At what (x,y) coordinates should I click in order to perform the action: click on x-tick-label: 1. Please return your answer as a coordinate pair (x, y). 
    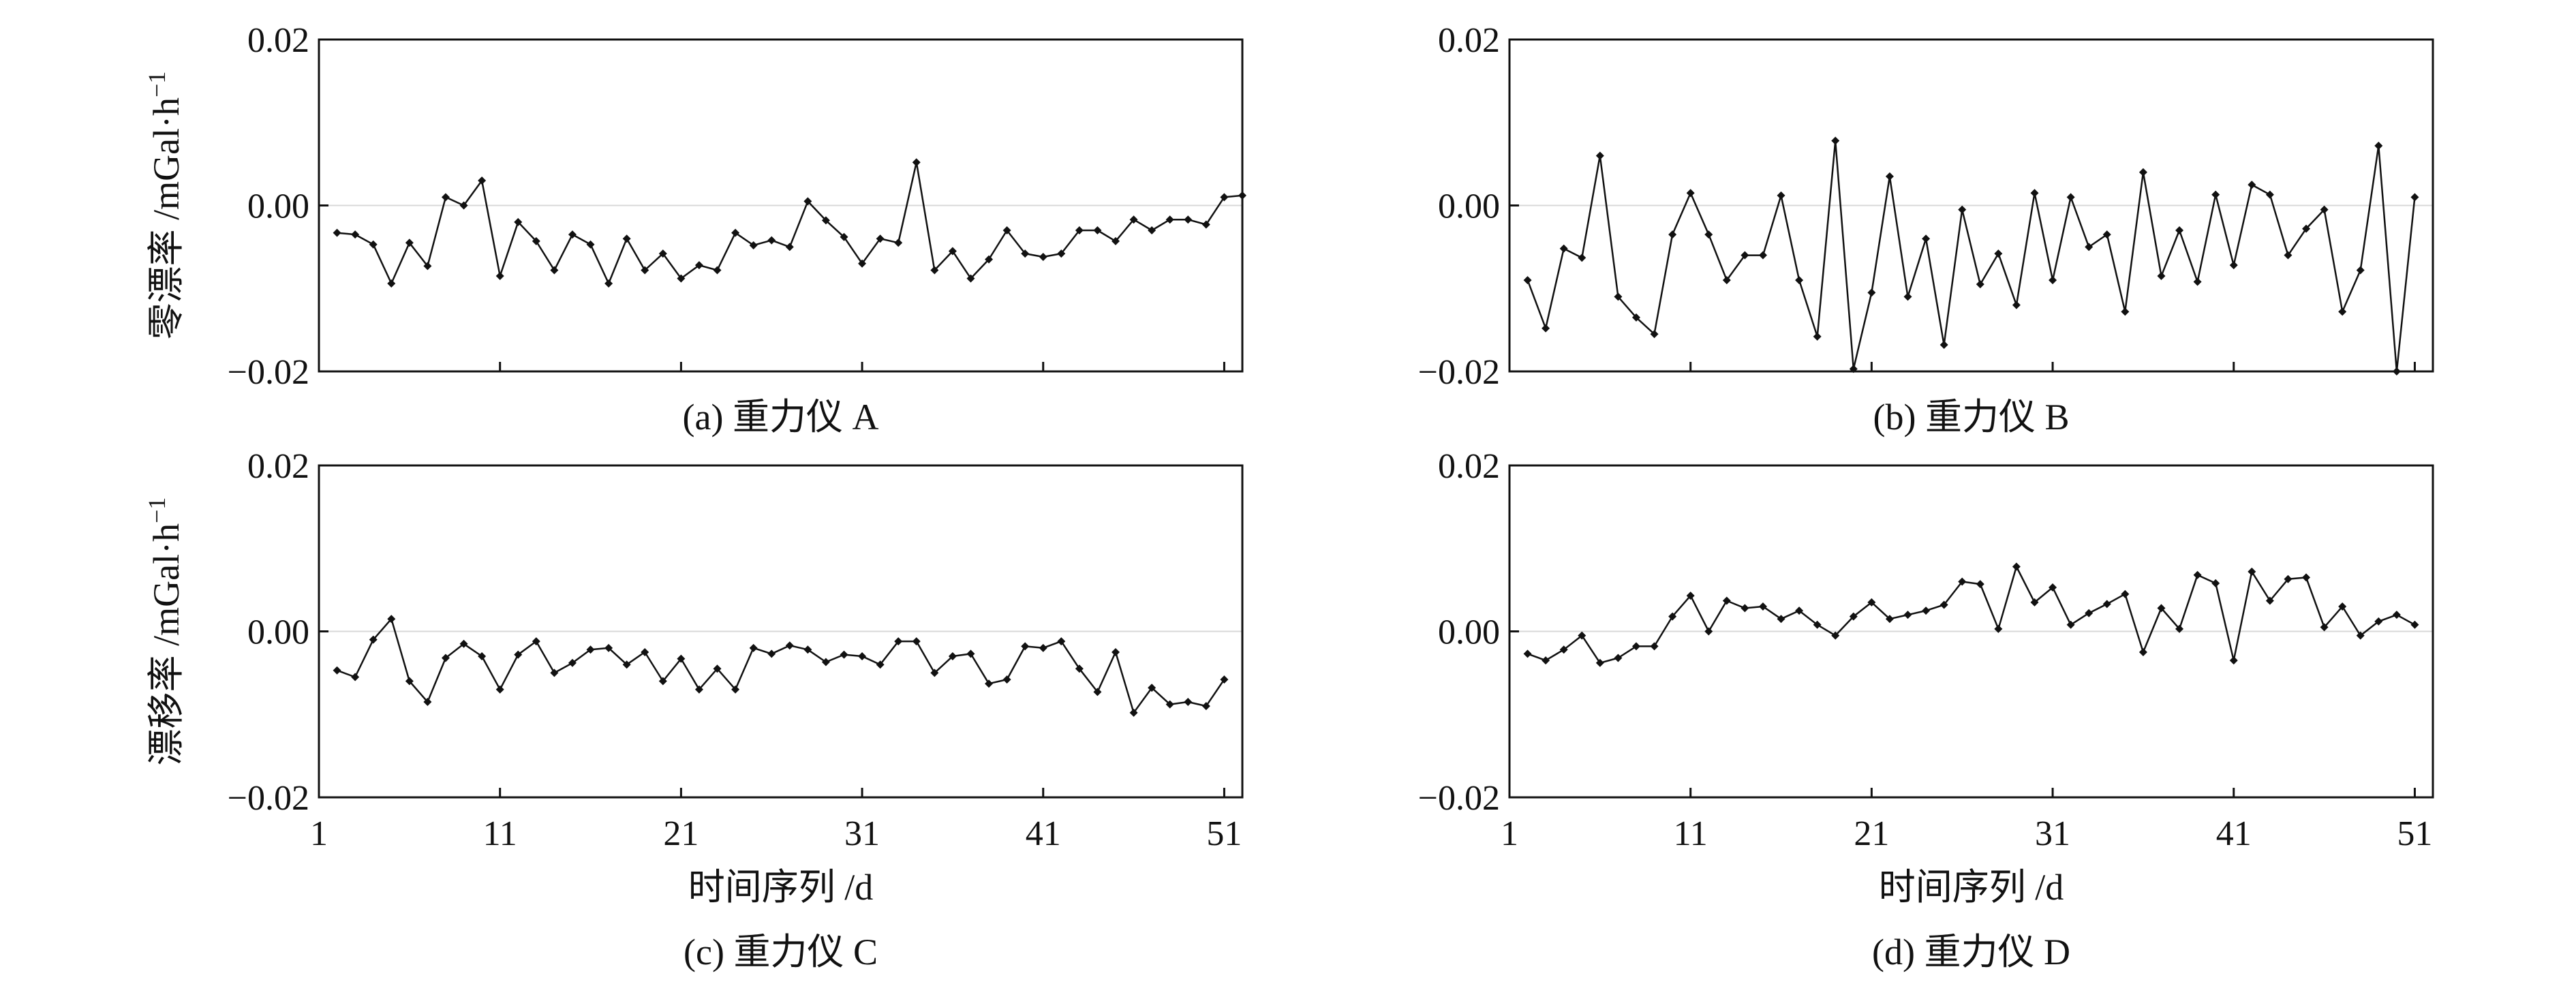
    Looking at the image, I should click on (1509, 833).